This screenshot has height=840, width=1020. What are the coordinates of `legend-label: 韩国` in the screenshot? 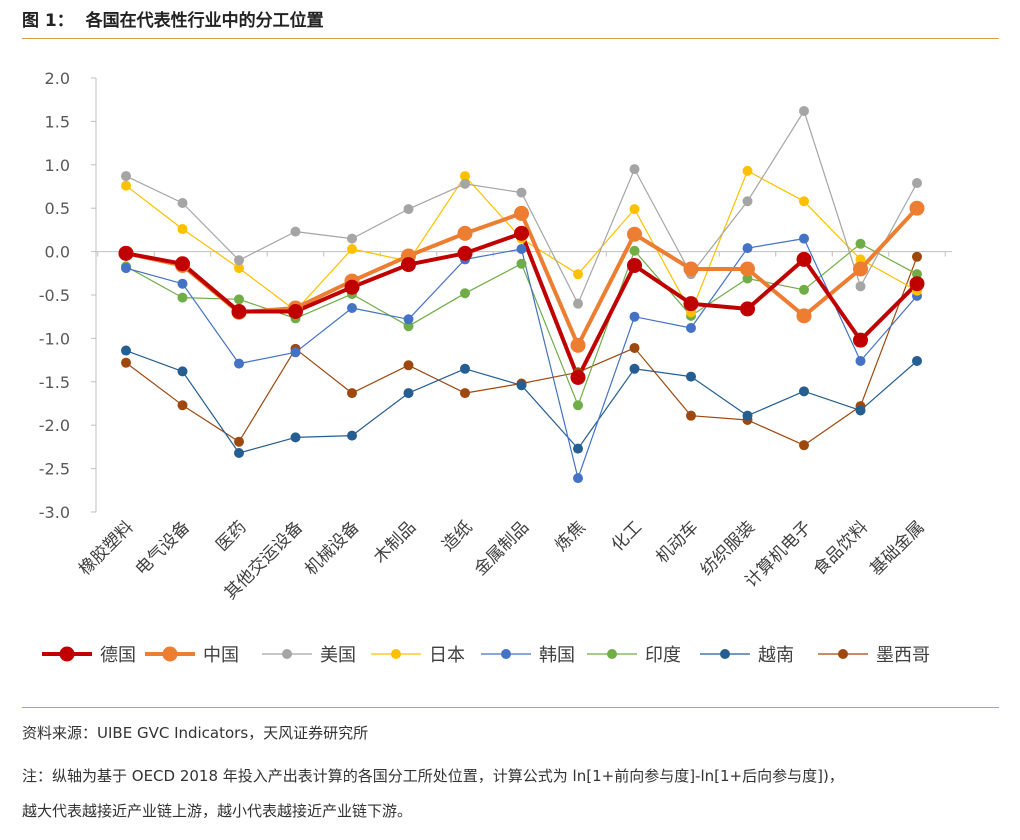 It's located at (557, 655).